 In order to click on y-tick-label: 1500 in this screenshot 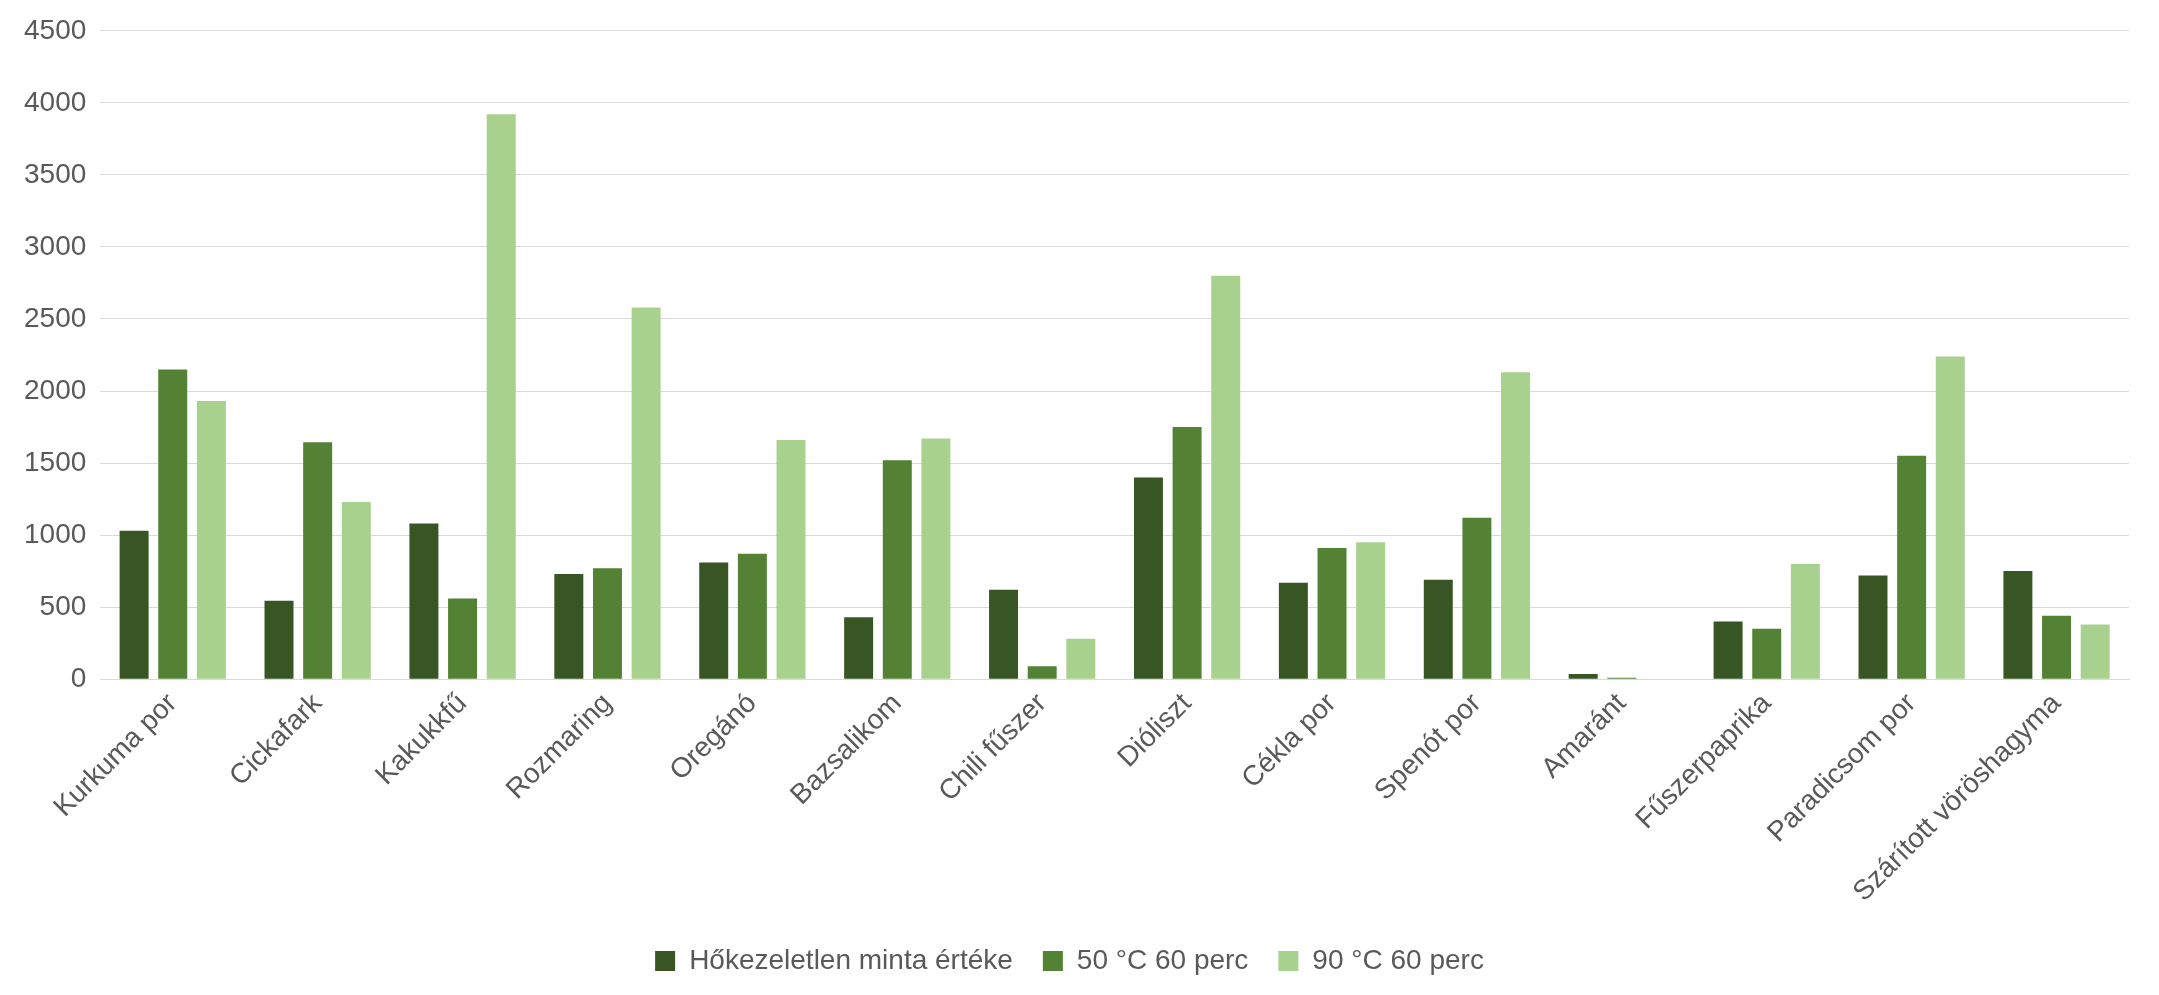, I will do `click(55, 461)`.